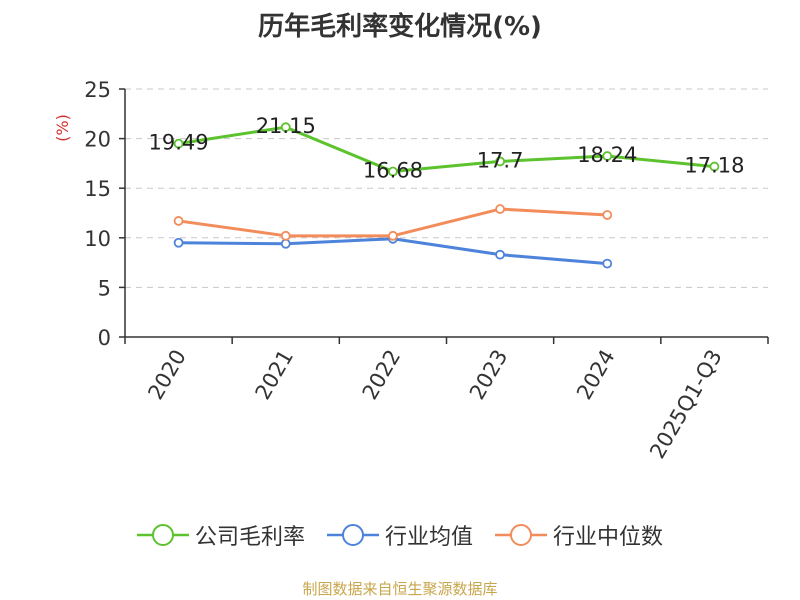  What do you see at coordinates (686, 404) in the screenshot?
I see `x-tick-label: 2025Q1-Q3` at bounding box center [686, 404].